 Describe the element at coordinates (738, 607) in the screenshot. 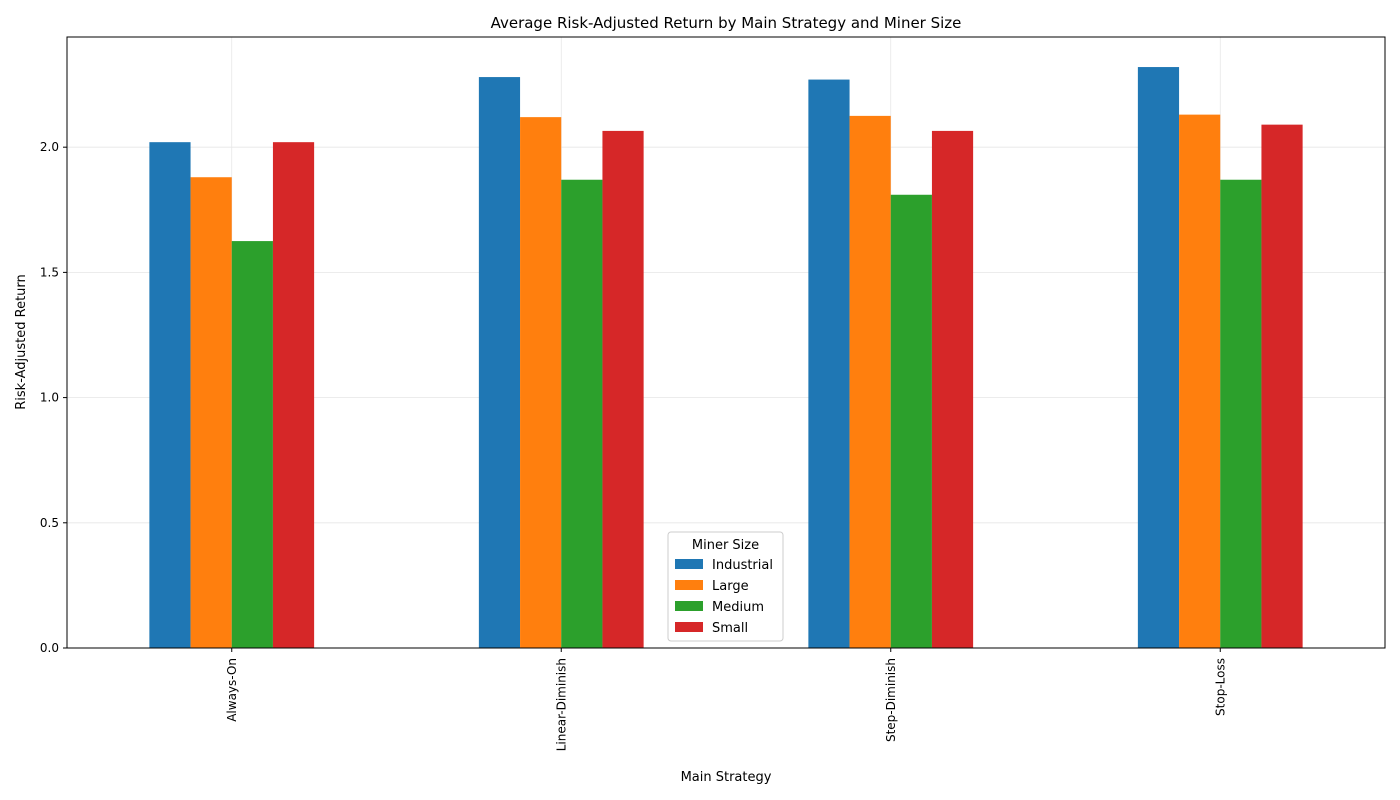

I see `legend-label-medium: Medium` at that location.